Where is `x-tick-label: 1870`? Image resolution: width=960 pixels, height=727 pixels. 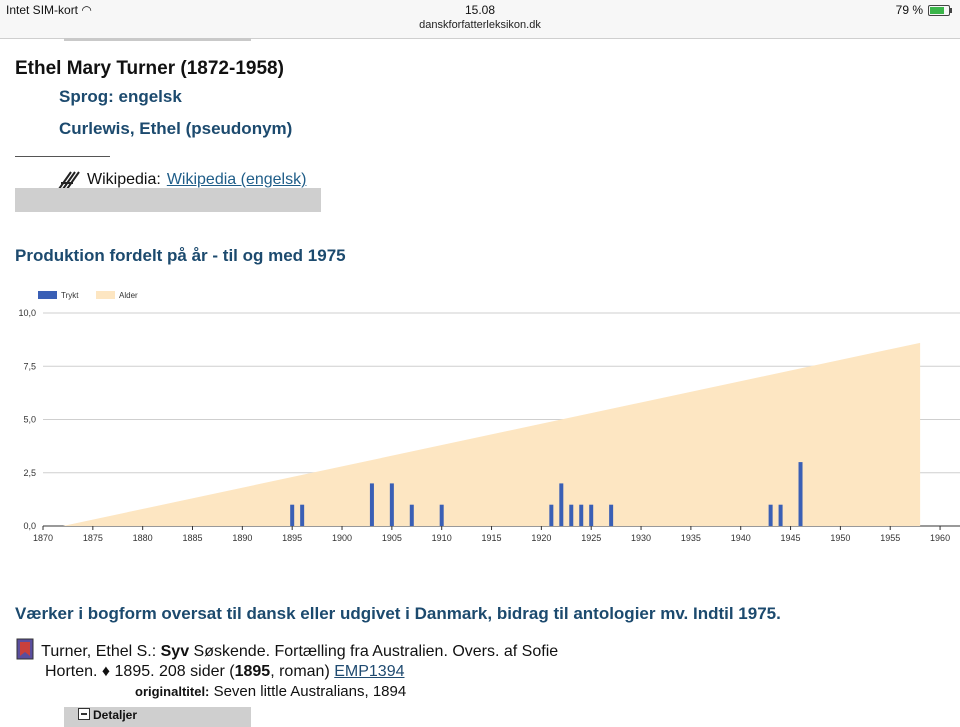 x-tick-label: 1870 is located at coordinates (43, 538).